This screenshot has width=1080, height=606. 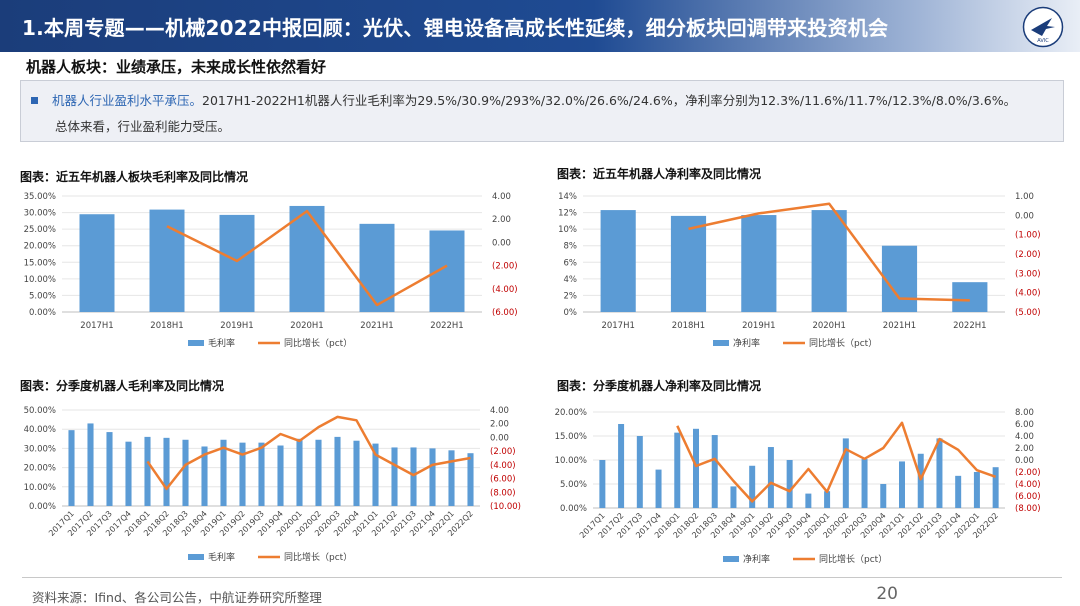 What do you see at coordinates (571, 263) in the screenshot?
I see `y-tick-label: 6%` at bounding box center [571, 263].